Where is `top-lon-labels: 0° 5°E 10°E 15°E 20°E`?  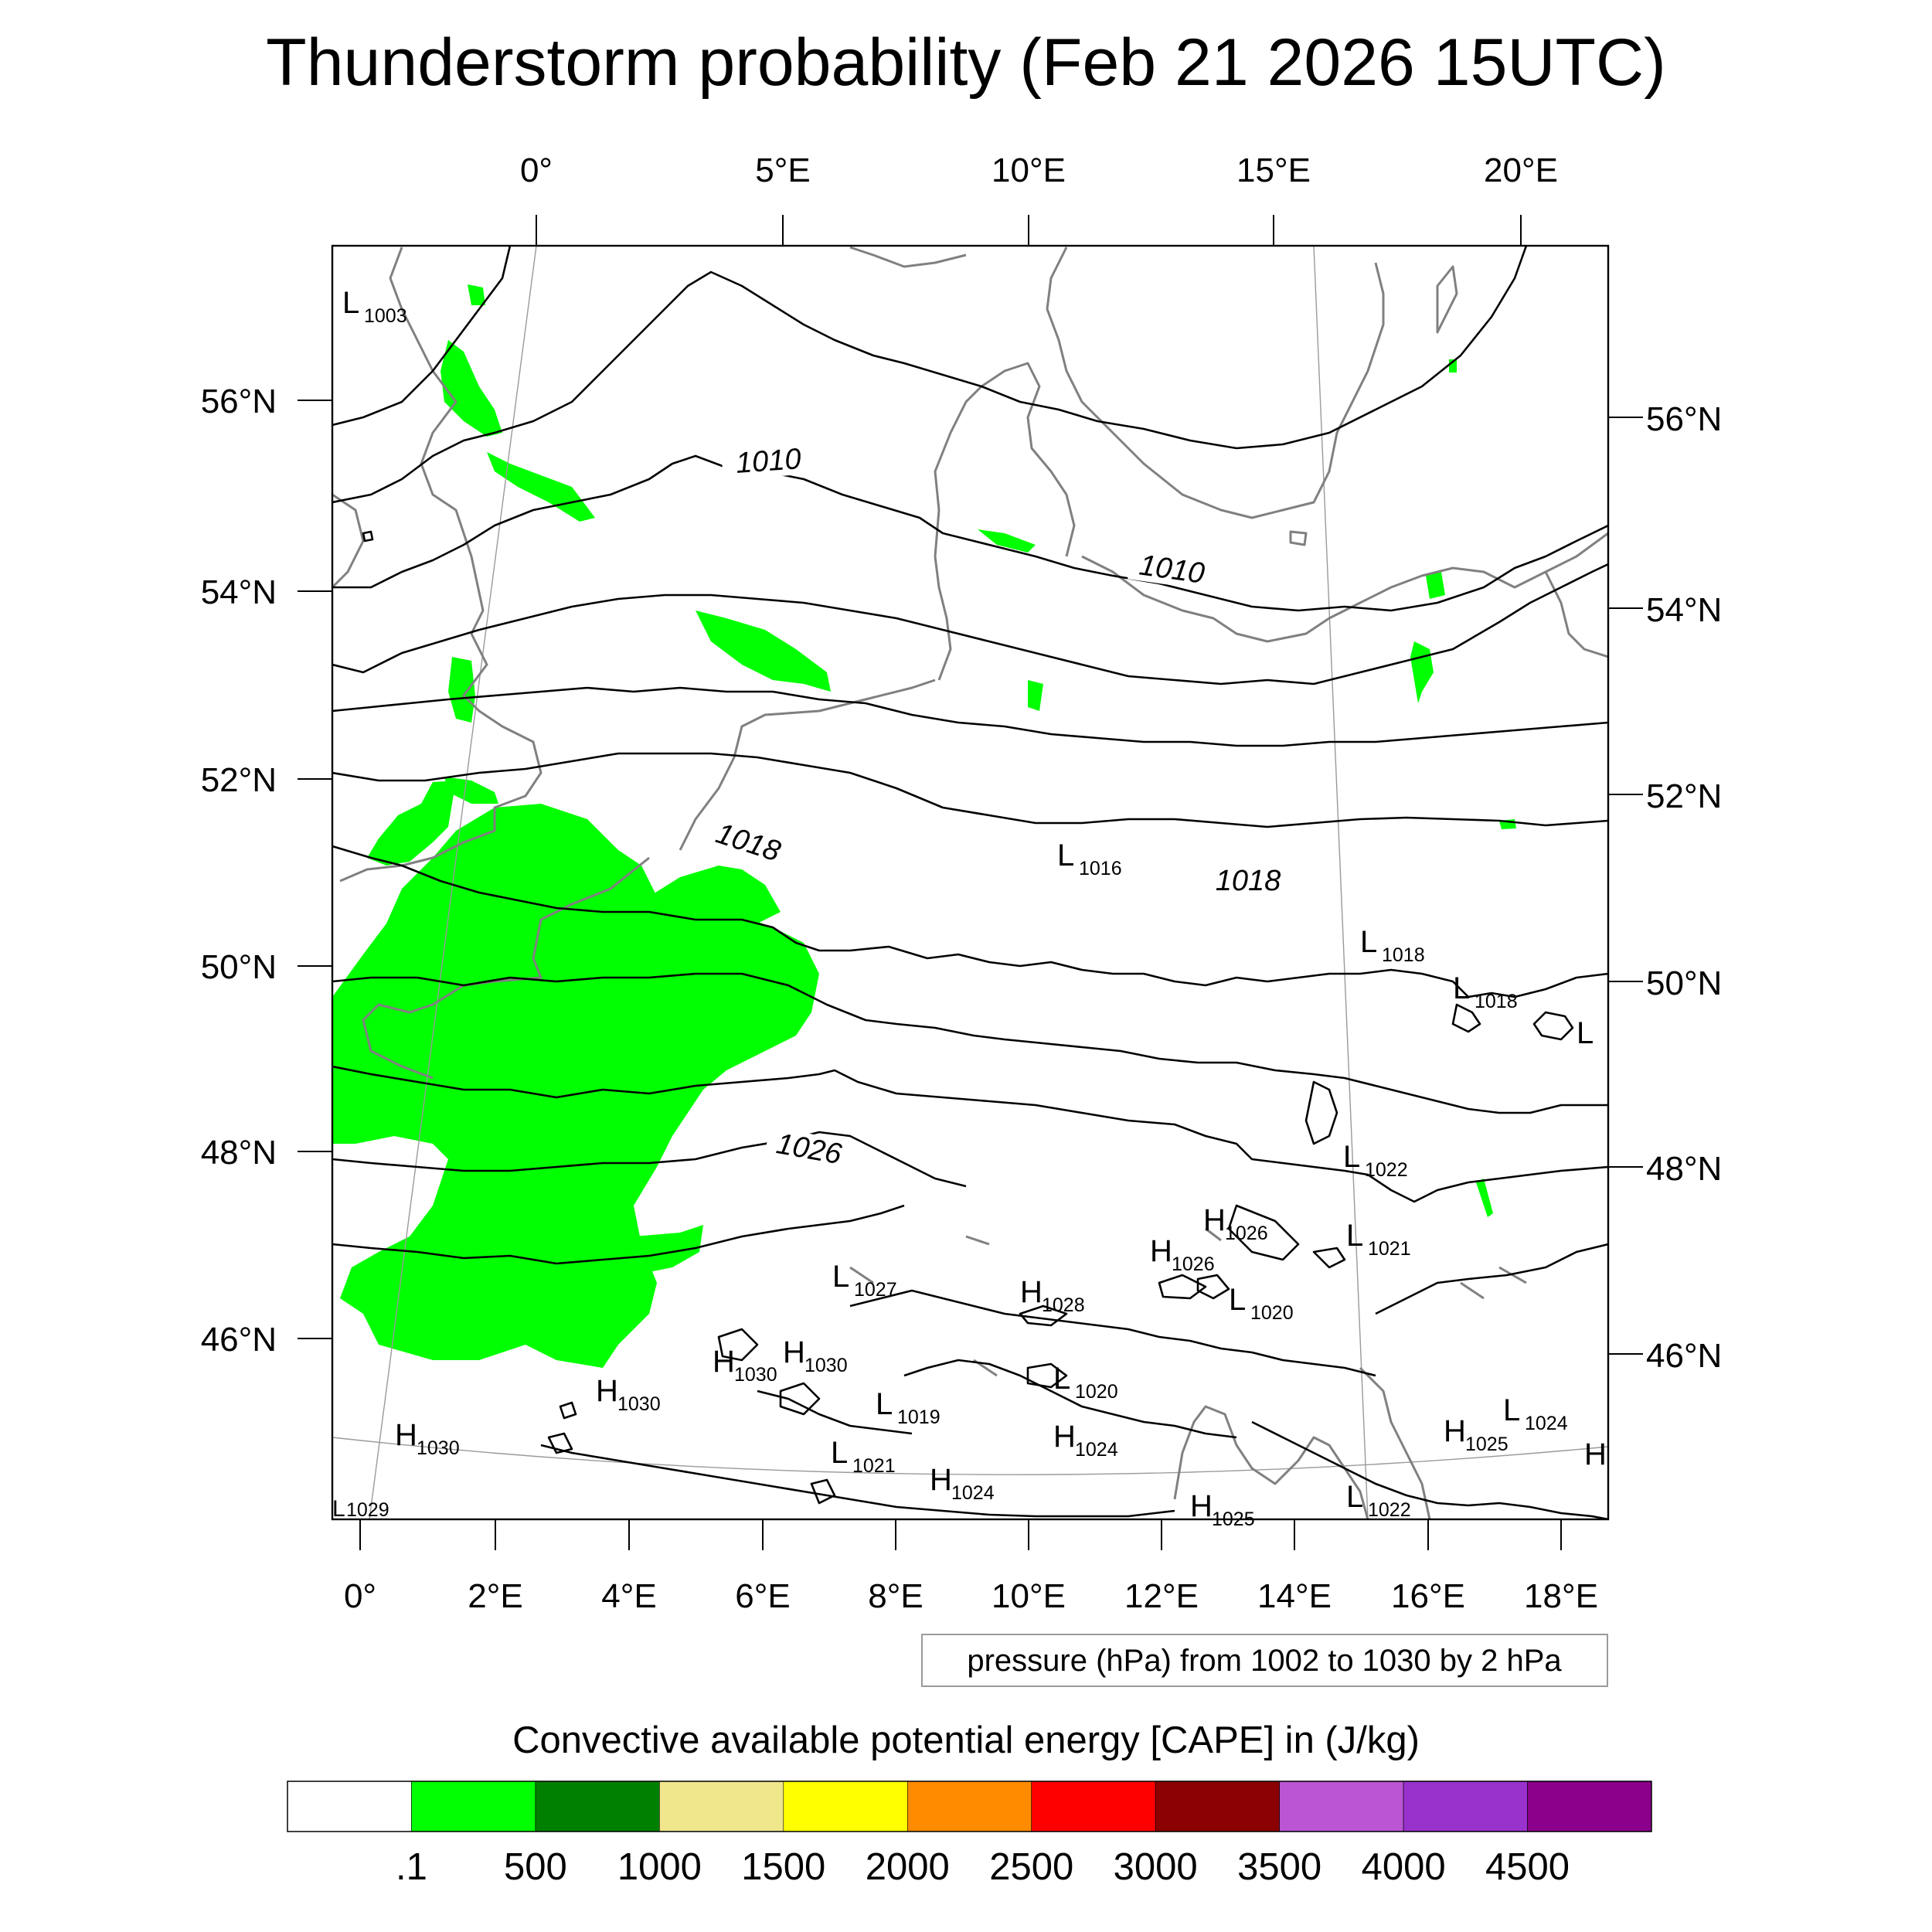
top-lon-labels: 0° 5°E 10°E 15°E 20°E is located at coordinates (1039, 170).